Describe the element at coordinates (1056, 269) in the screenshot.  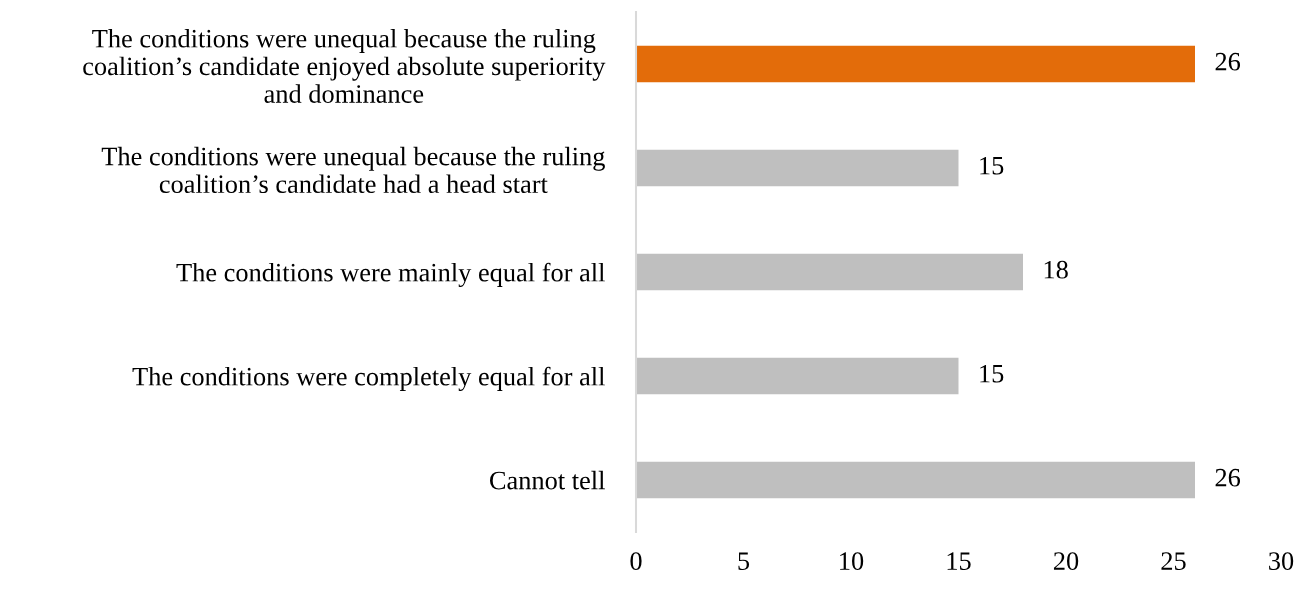
I see `data-label: 18` at that location.